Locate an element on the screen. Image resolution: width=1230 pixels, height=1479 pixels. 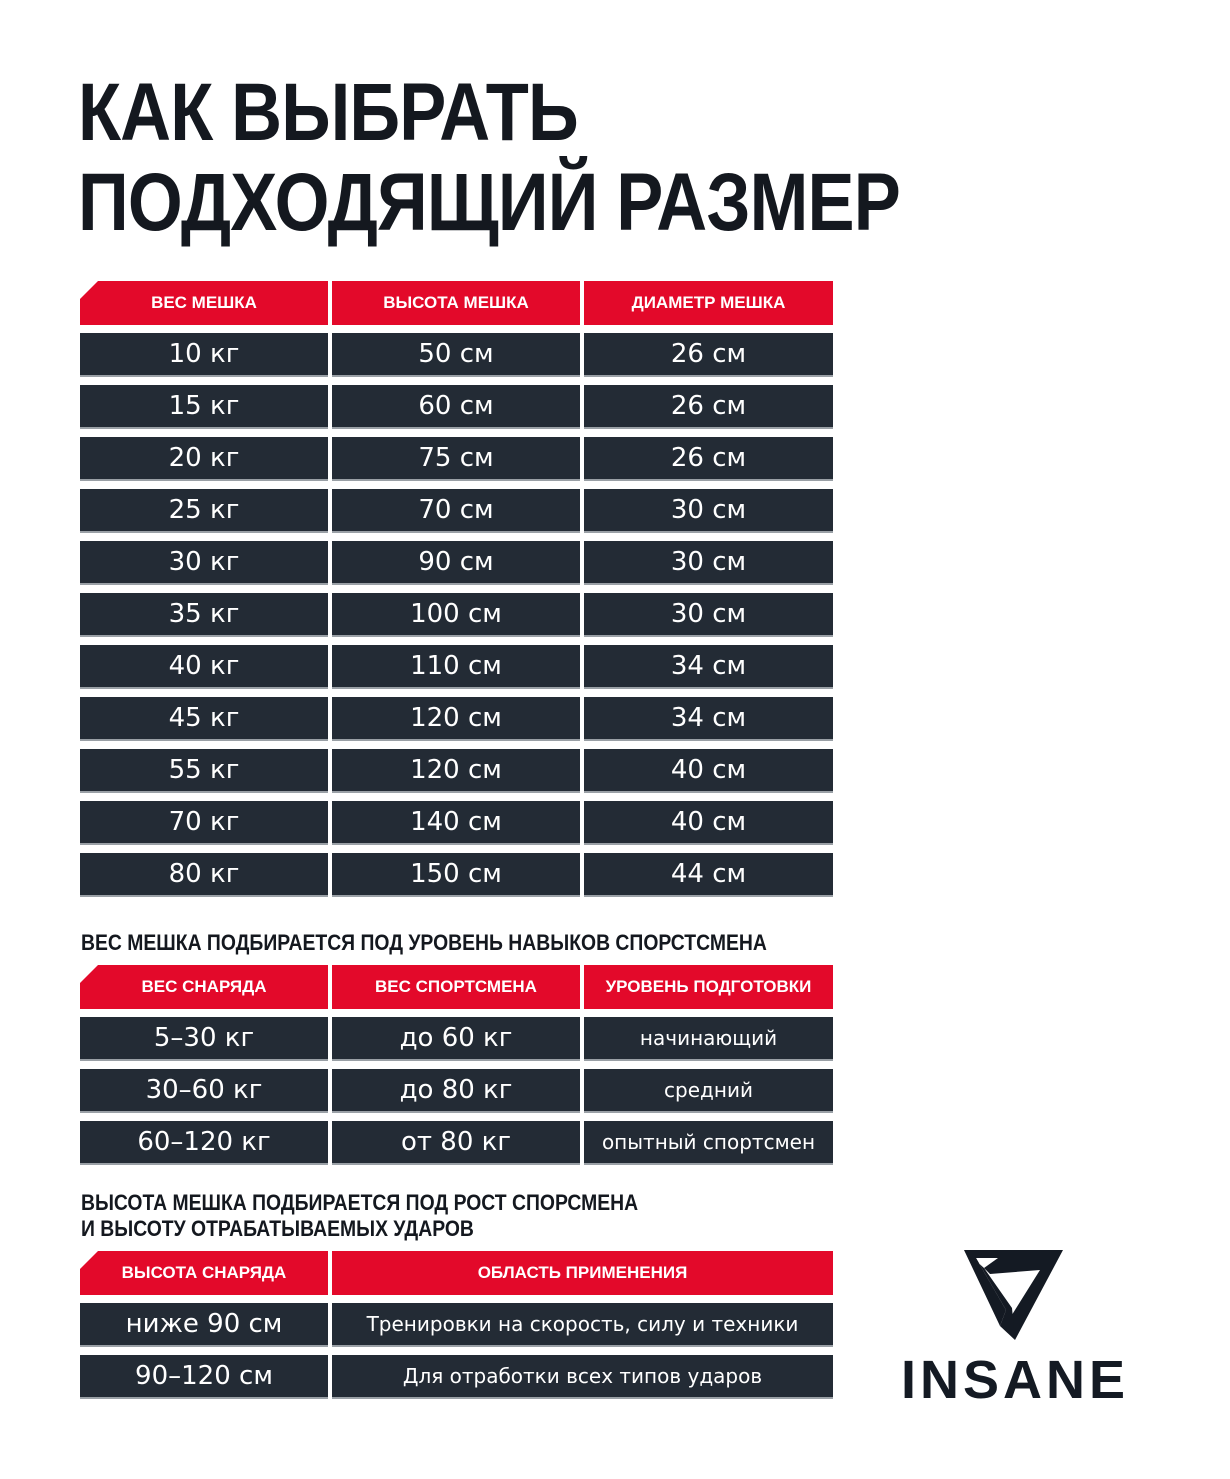
table-cell: 50 см is located at coordinates (456, 355).